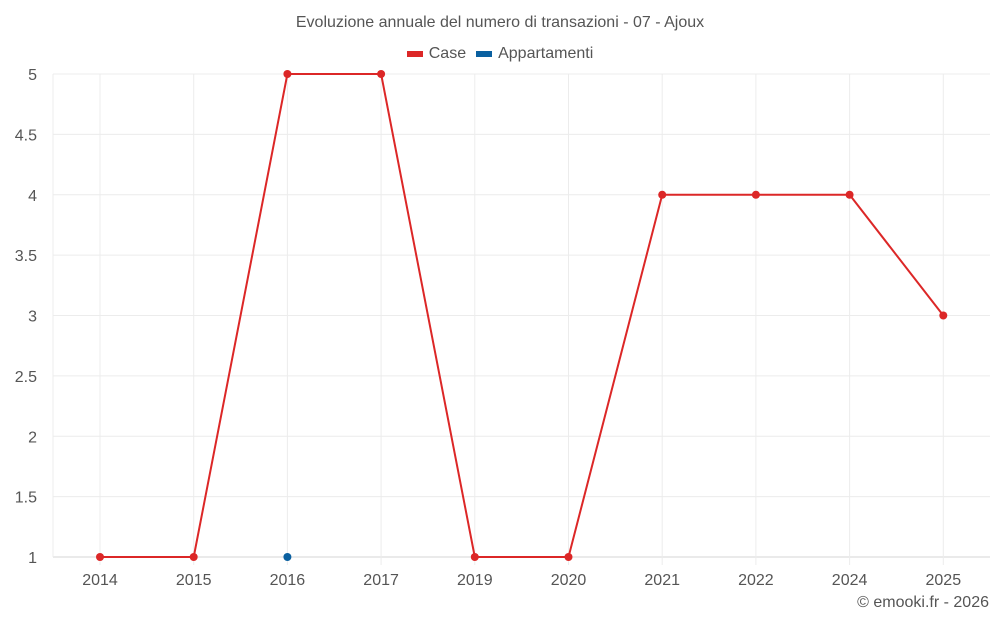 Image resolution: width=1000 pixels, height=625 pixels. What do you see at coordinates (662, 580) in the screenshot?
I see `x-tick-label: 2021` at bounding box center [662, 580].